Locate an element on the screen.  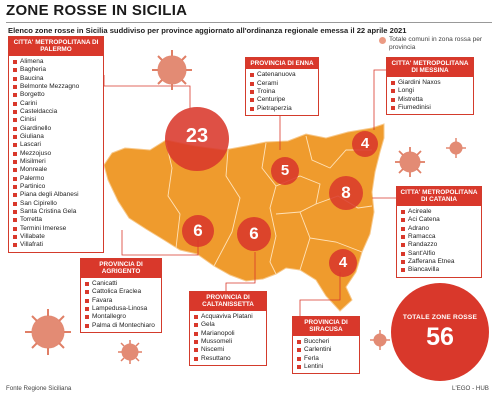
messina-bubble is located at coordinates (365, 144).